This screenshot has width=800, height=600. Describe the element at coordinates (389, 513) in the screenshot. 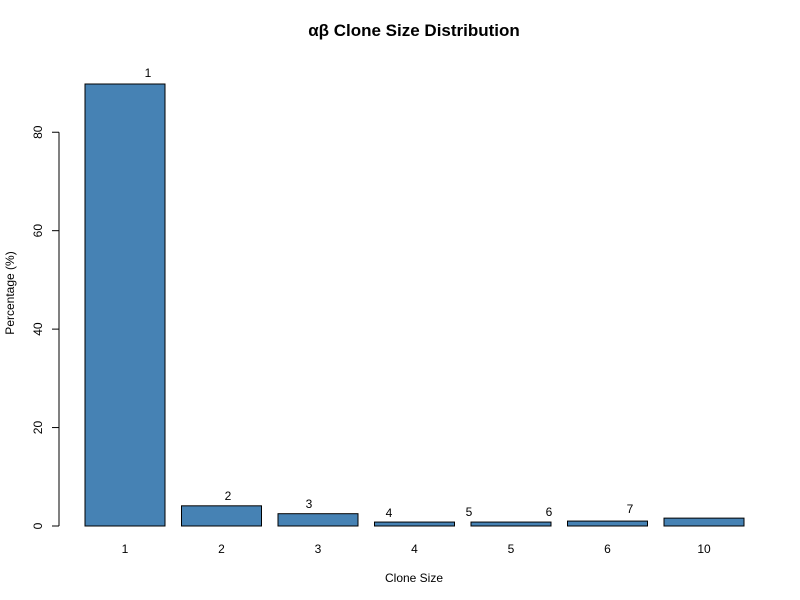

I see `data-label: 4` at that location.